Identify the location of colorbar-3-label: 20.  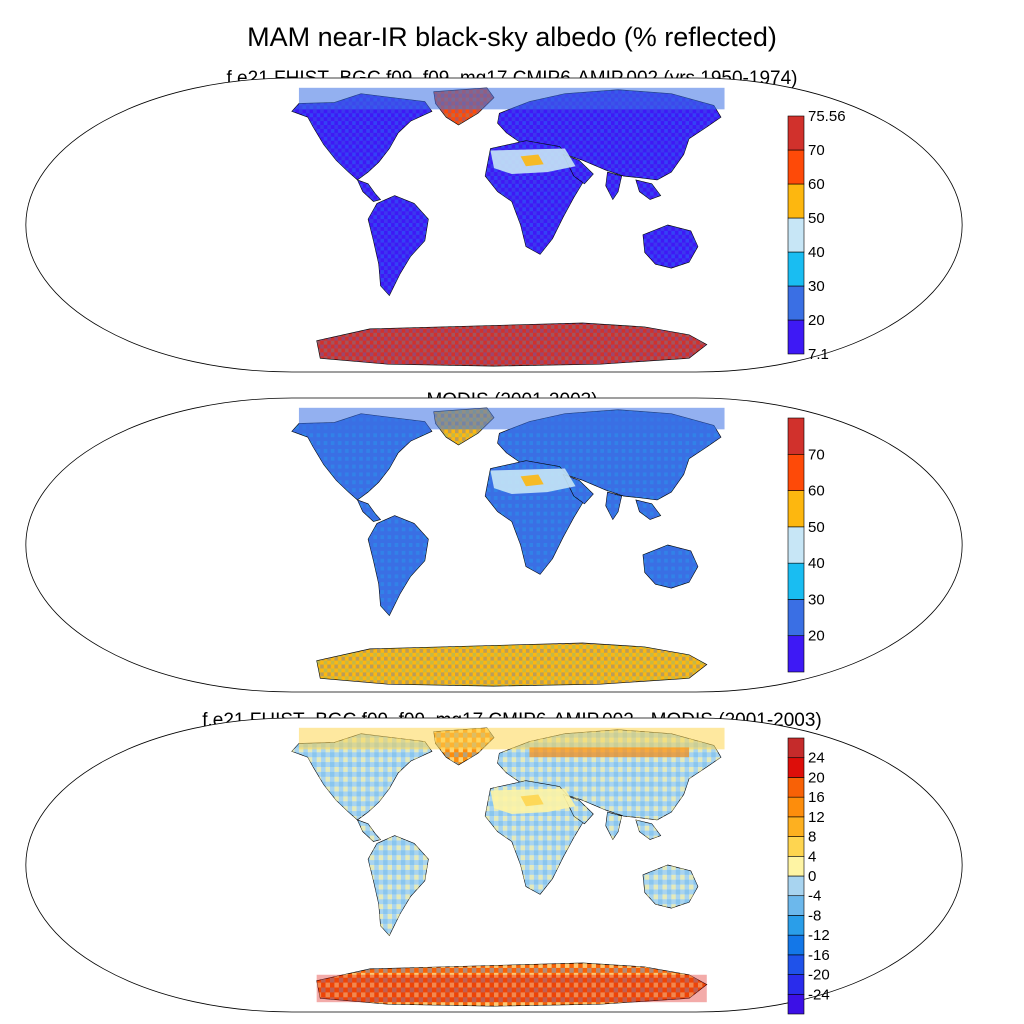
(816, 777).